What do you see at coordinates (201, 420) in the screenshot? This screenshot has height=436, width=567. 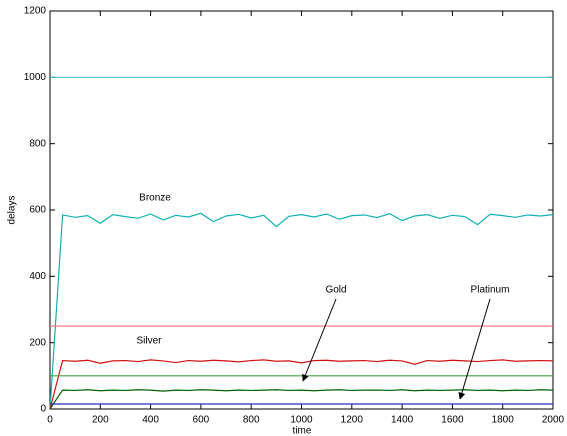 I see `x-tick-label: 600` at bounding box center [201, 420].